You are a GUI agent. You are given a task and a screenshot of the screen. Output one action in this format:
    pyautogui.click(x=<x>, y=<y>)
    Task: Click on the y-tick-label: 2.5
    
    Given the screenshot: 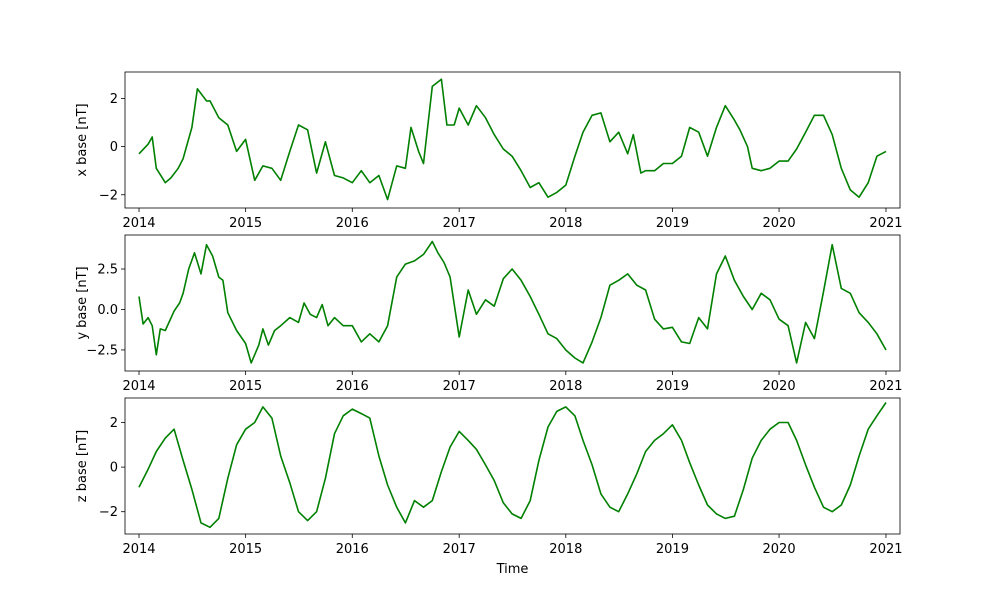 What is the action you would take?
    pyautogui.click(x=107, y=270)
    